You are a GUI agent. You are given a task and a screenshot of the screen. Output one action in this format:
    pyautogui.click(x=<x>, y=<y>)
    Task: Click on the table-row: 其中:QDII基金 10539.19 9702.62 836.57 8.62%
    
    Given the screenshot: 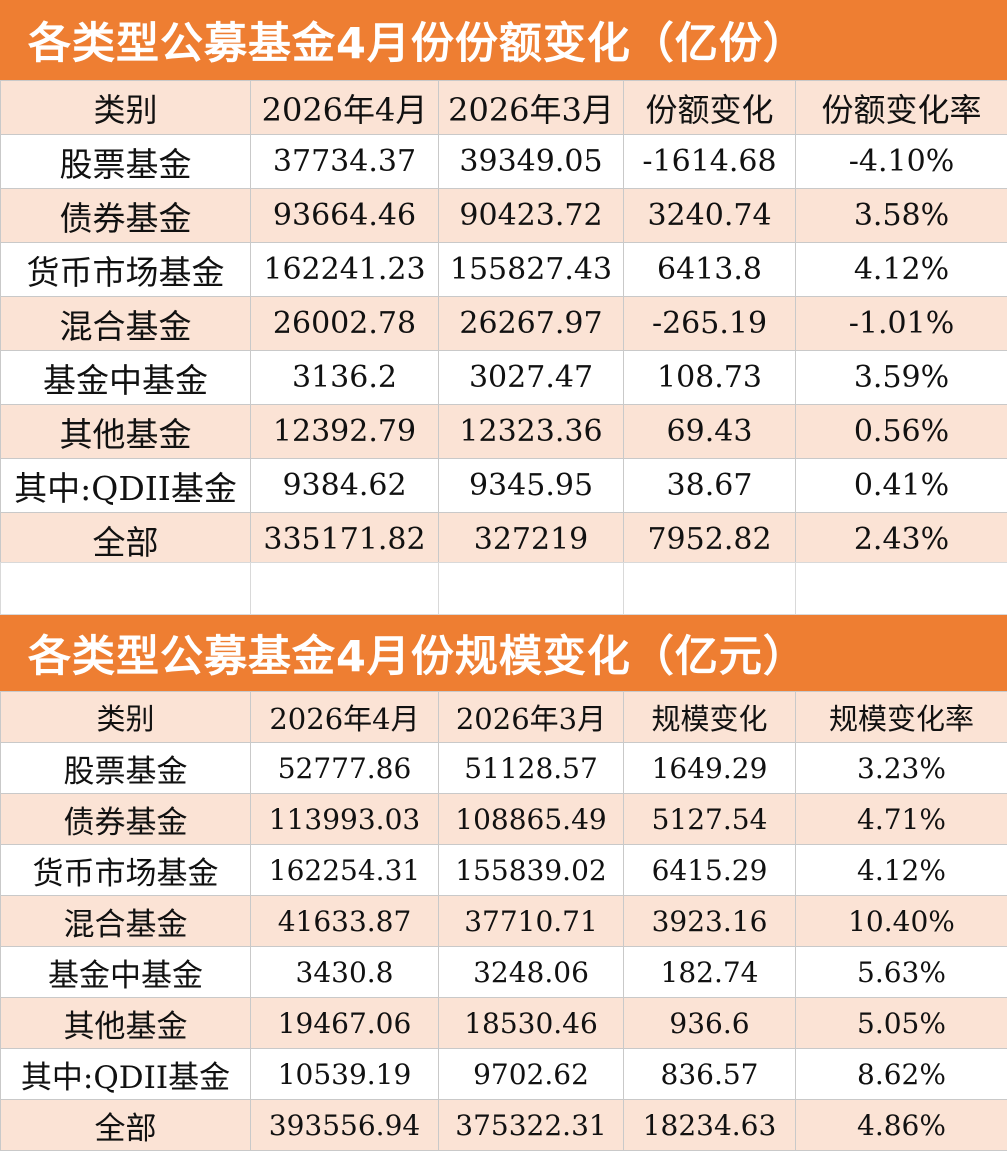 What is the action you would take?
    pyautogui.click(x=503, y=1074)
    